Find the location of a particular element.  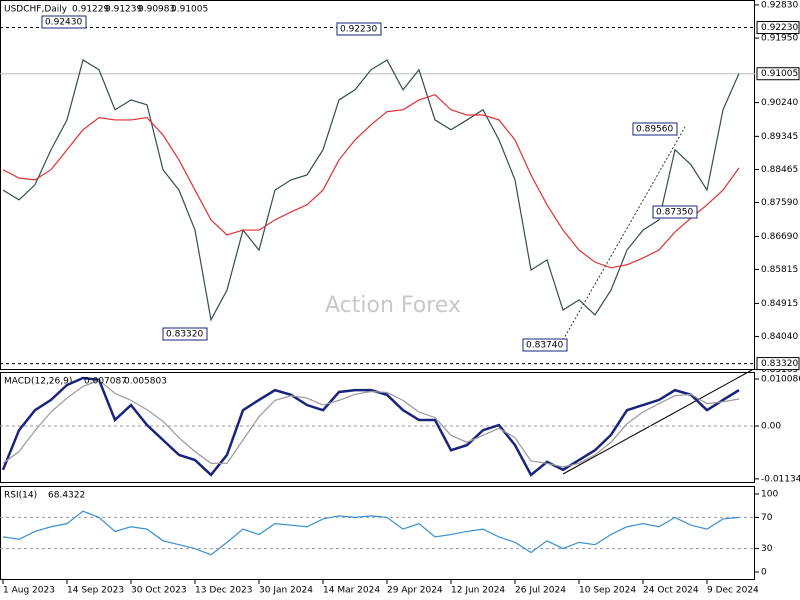

x-tick-label: 13 Dec 2023 is located at coordinates (224, 591).